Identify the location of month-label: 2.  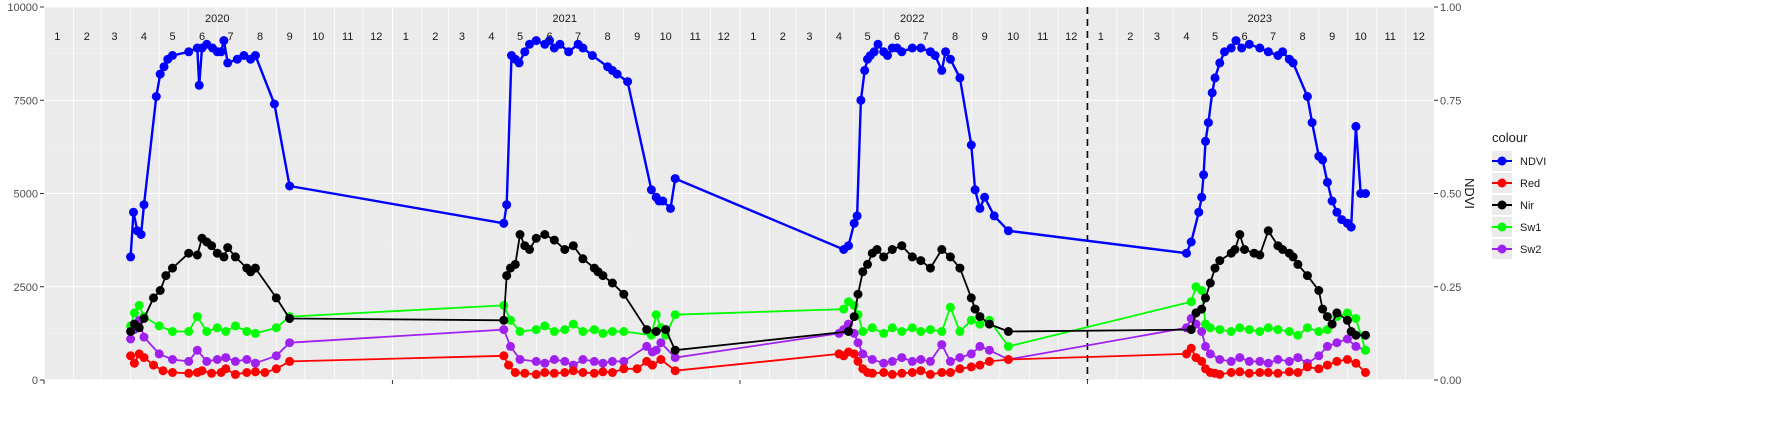
(783, 37).